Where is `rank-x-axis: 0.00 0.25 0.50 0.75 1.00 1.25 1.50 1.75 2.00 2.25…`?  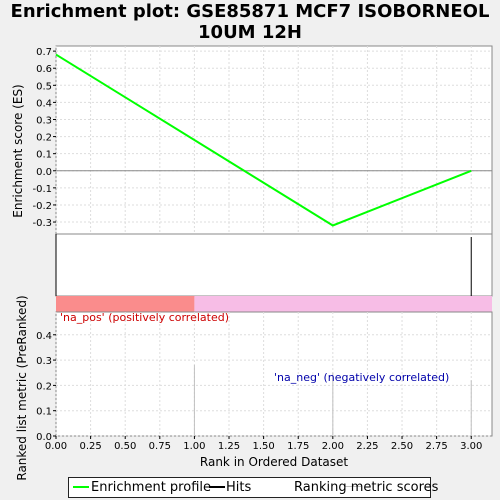
rank-x-axis: 0.00 0.25 0.50 0.75 1.00 1.25 1.50 1.75 2.00 2.25… is located at coordinates (263, 444).